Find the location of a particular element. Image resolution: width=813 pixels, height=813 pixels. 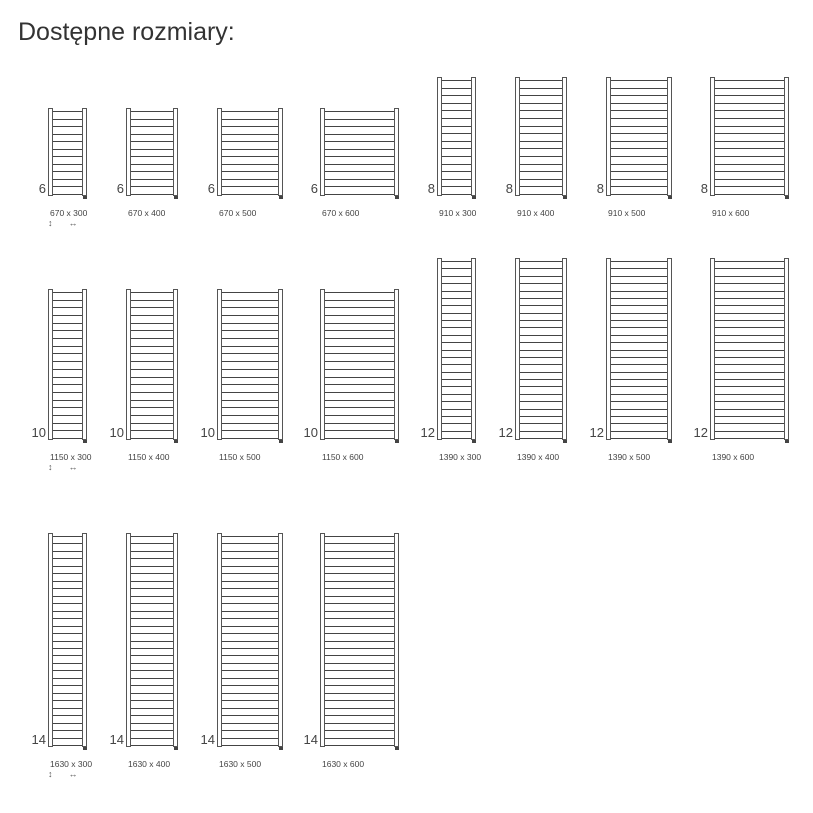

element-count: 6 is located at coordinates (42, 188).